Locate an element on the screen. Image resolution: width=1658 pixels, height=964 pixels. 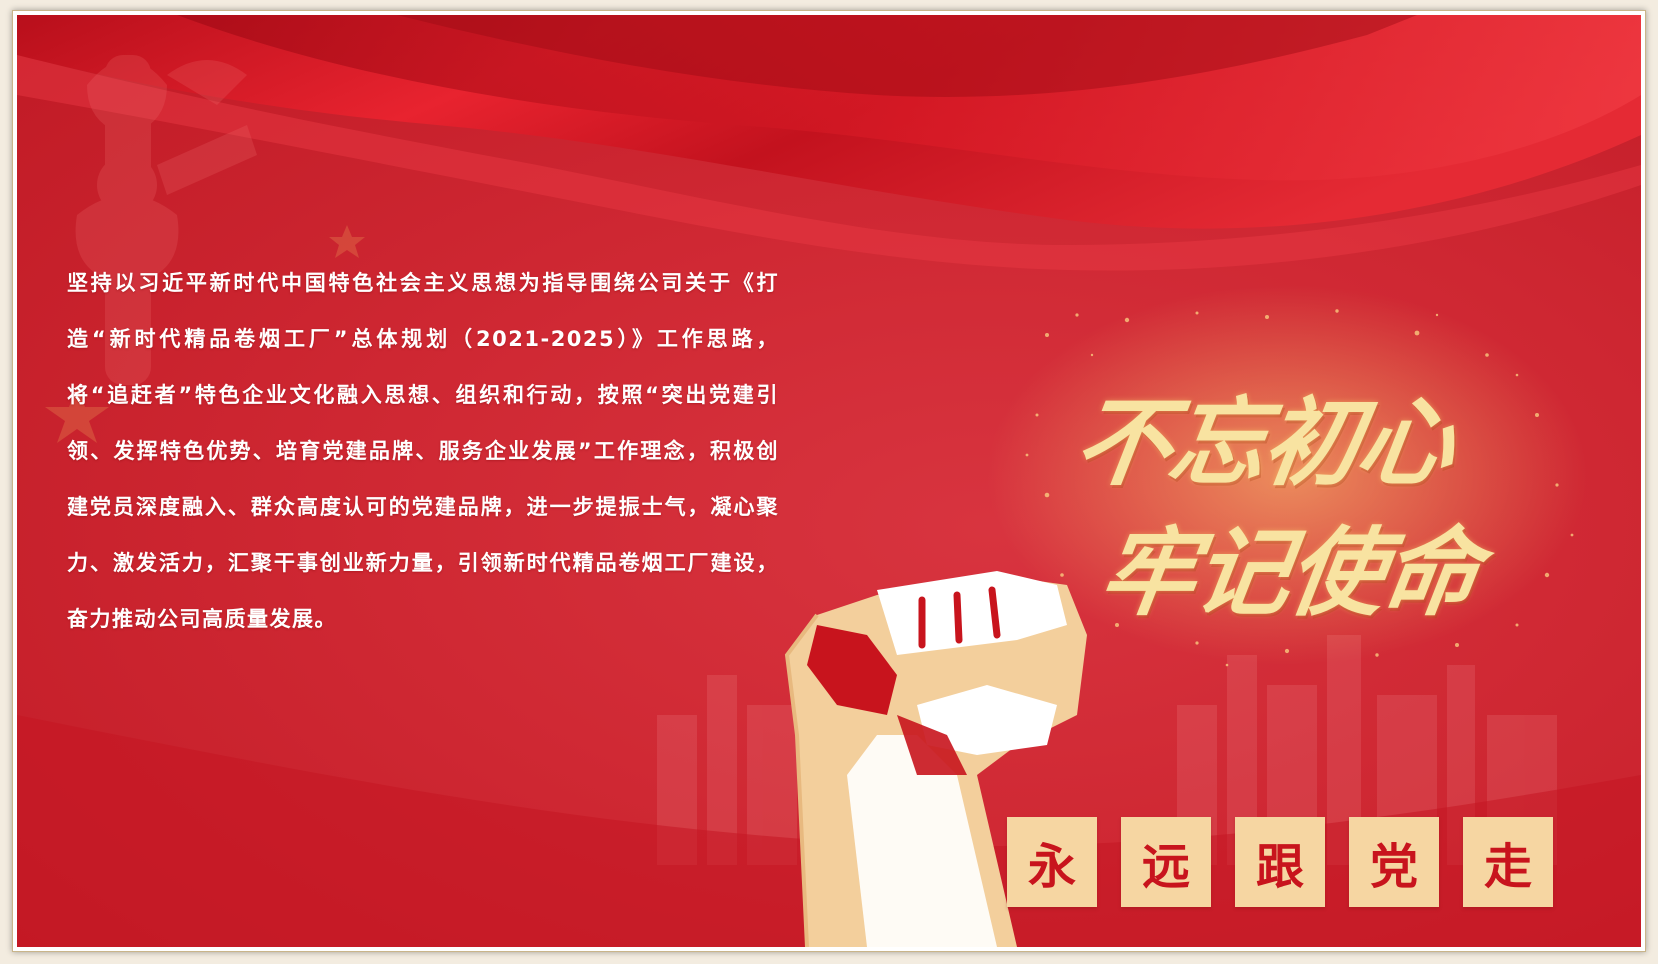
slogan-tile: 党 is located at coordinates (1394, 862).